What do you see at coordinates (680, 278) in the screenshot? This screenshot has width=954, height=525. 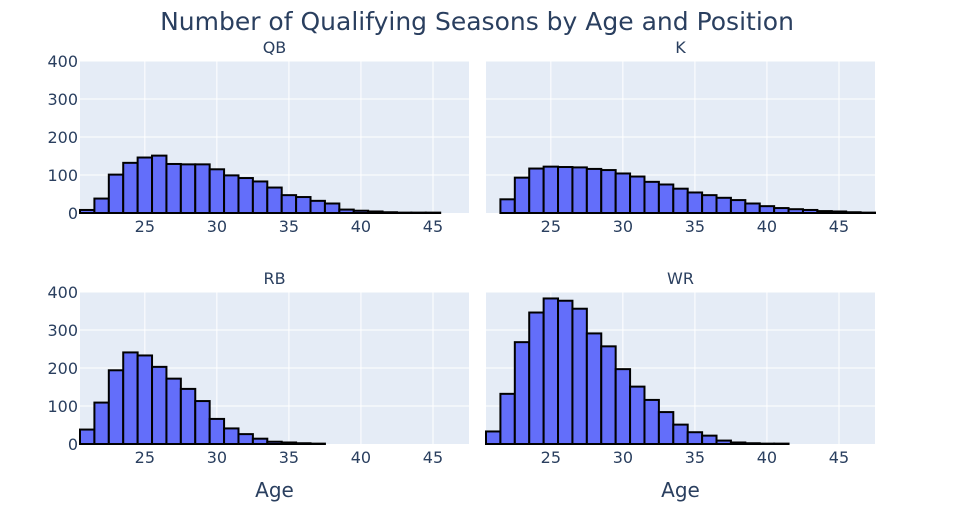 I see `subplot-title: WR` at bounding box center [680, 278].